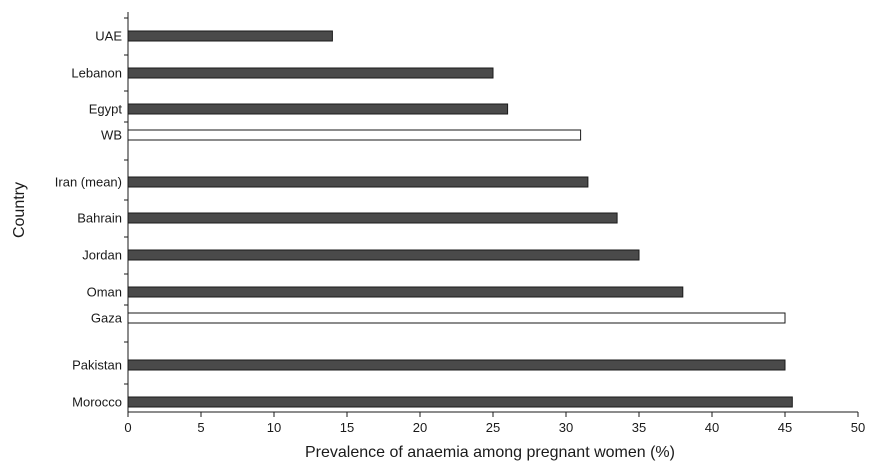 The image size is (874, 463). Describe the element at coordinates (88, 182) in the screenshot. I see `y-tick-label: Iran (mean)` at that location.